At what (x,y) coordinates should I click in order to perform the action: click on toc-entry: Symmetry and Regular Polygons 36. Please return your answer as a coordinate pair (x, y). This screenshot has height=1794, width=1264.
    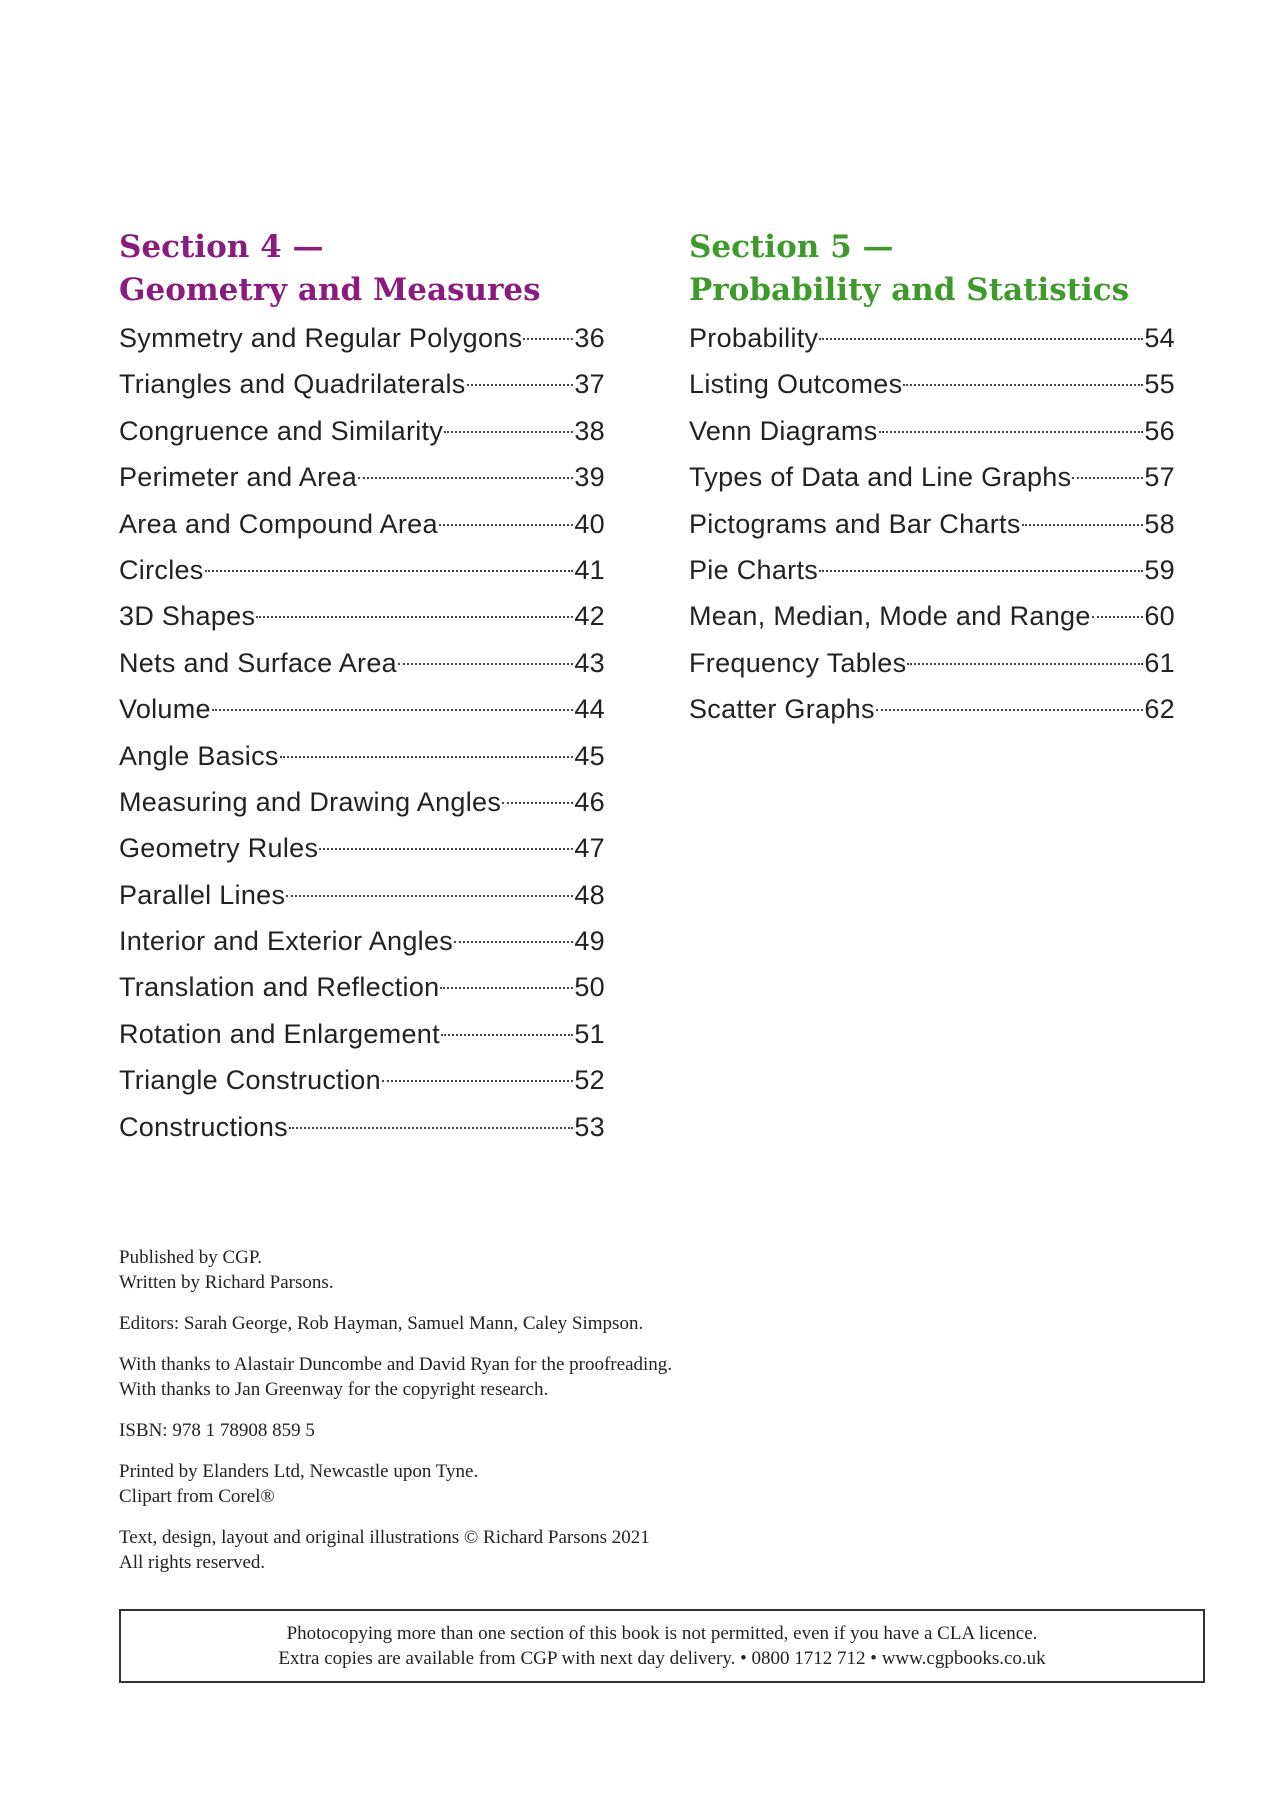
    Looking at the image, I should click on (362, 338).